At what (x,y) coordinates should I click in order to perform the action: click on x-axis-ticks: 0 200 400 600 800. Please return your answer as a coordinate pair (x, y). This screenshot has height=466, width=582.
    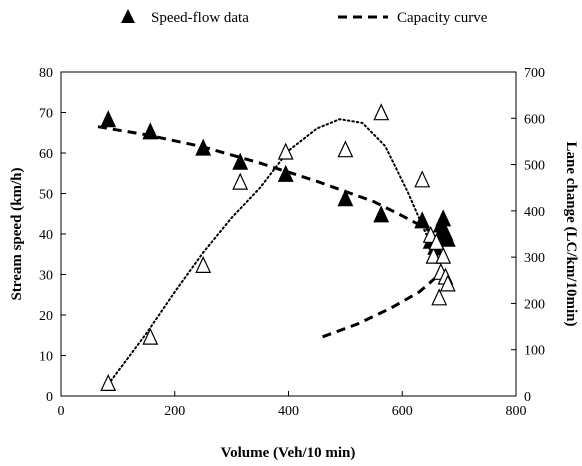
    Looking at the image, I should click on (292, 405).